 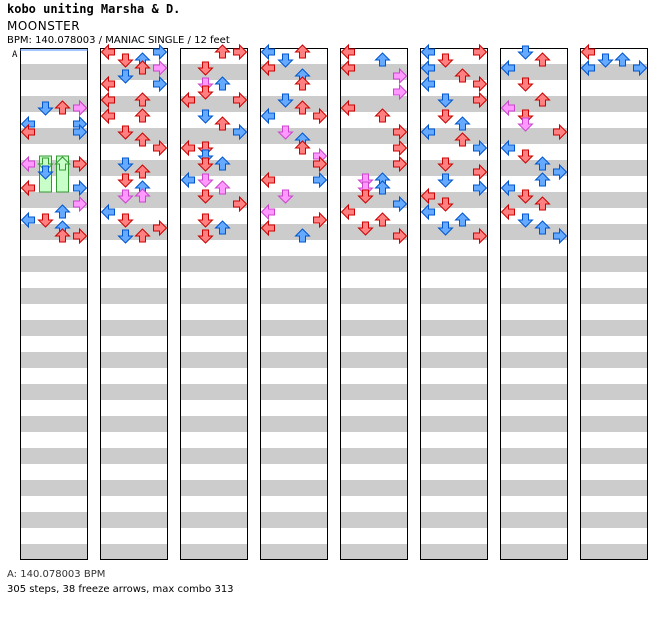 I want to click on freeze-arrow-head, so click(x=45, y=164).